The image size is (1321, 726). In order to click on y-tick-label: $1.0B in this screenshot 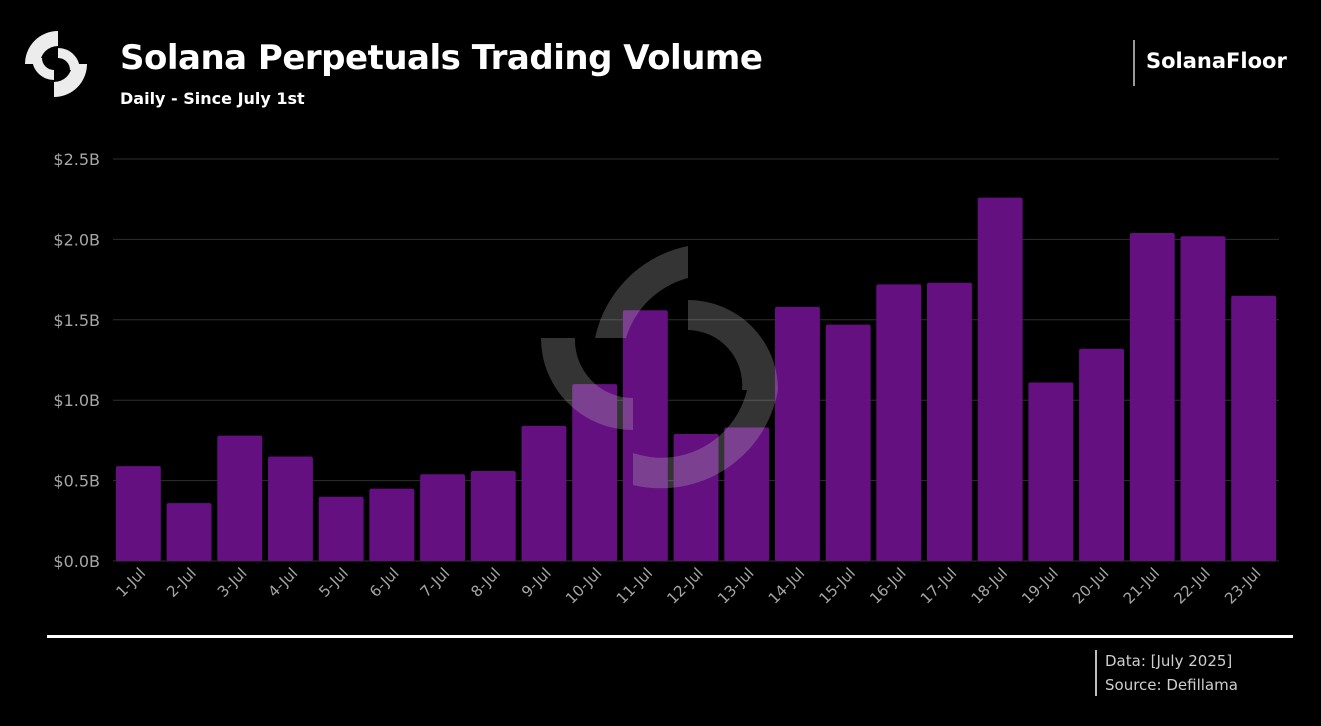, I will do `click(76, 400)`.